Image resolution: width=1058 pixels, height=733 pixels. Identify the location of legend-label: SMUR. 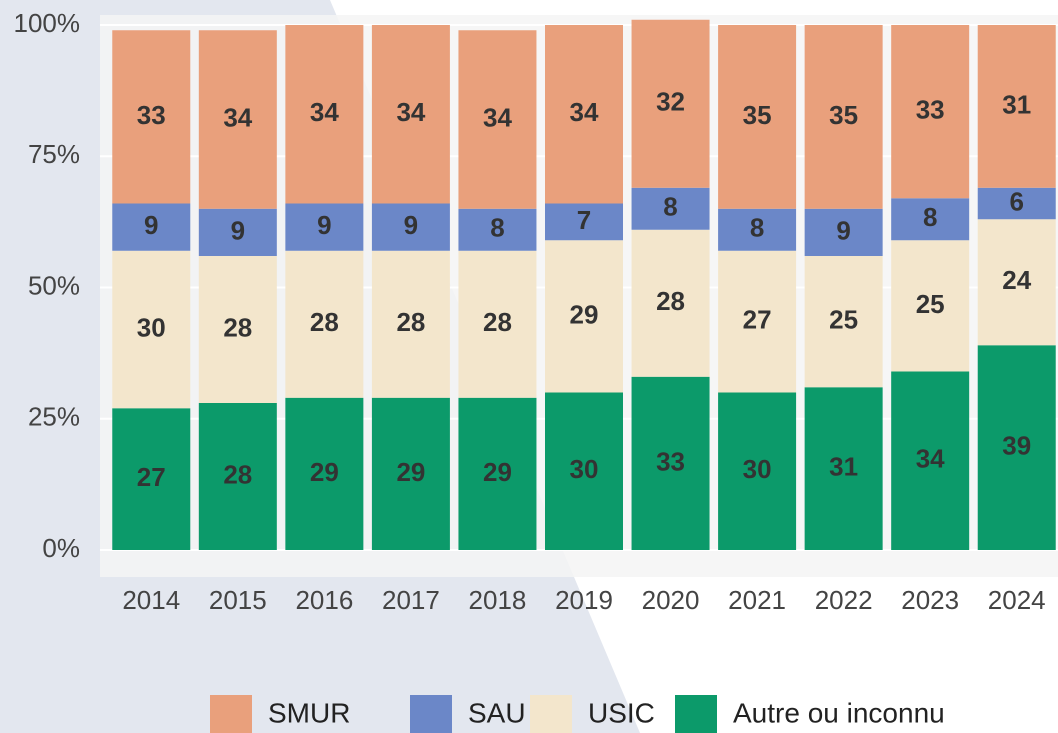
(309, 712).